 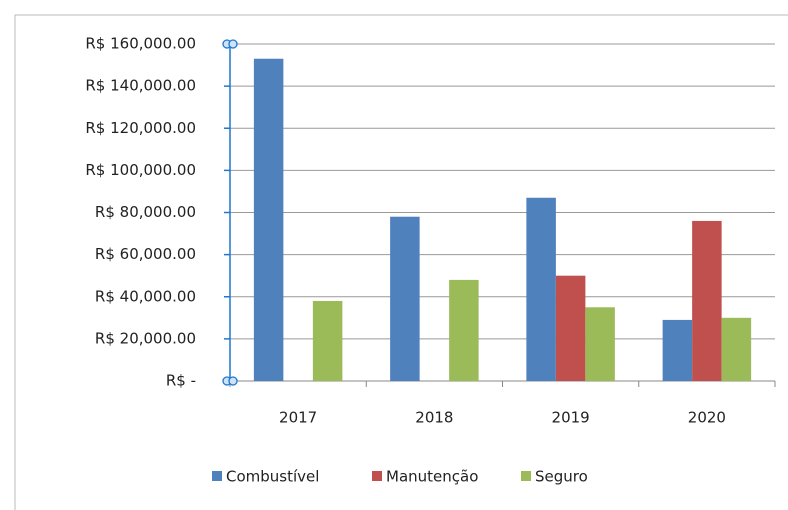 What do you see at coordinates (432, 477) in the screenshot?
I see `legend-label: Manutenção` at bounding box center [432, 477].